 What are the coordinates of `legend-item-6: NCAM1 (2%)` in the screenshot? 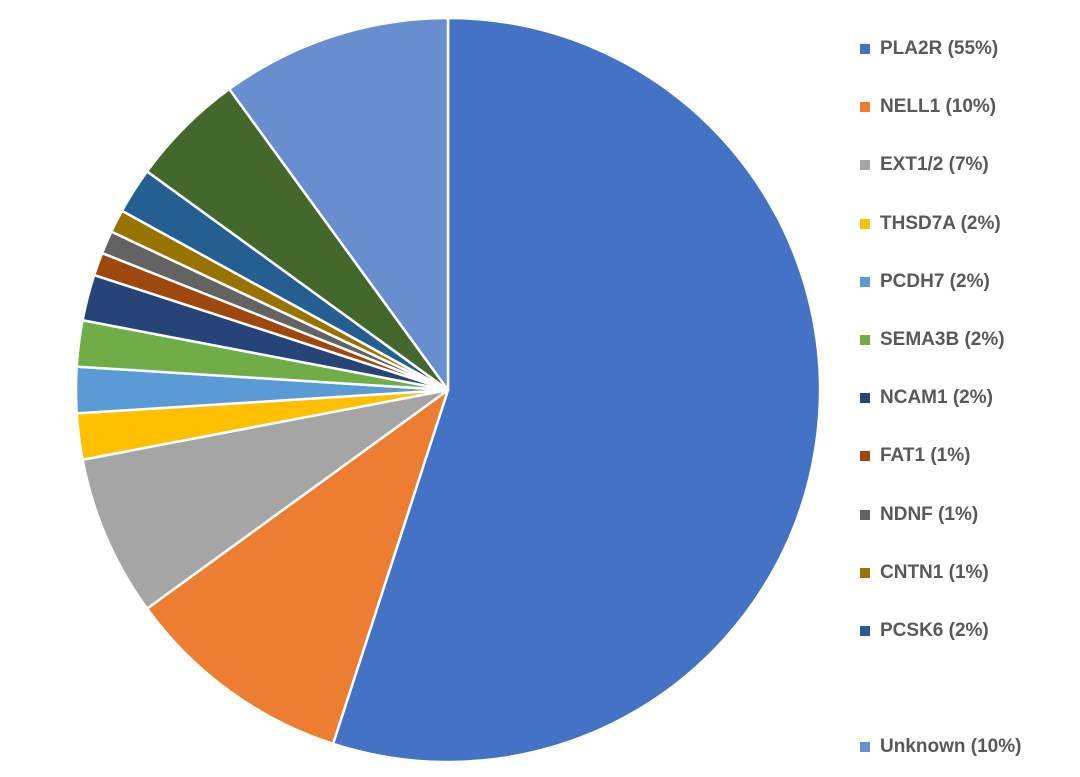 It's located at (926, 398).